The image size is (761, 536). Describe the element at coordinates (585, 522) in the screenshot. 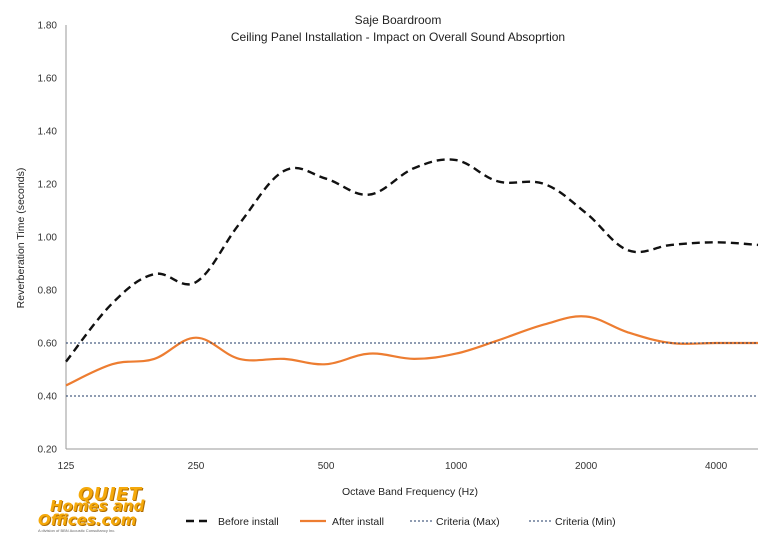

I see `legend-label-criteria-min: Criteria (Min)` at that location.